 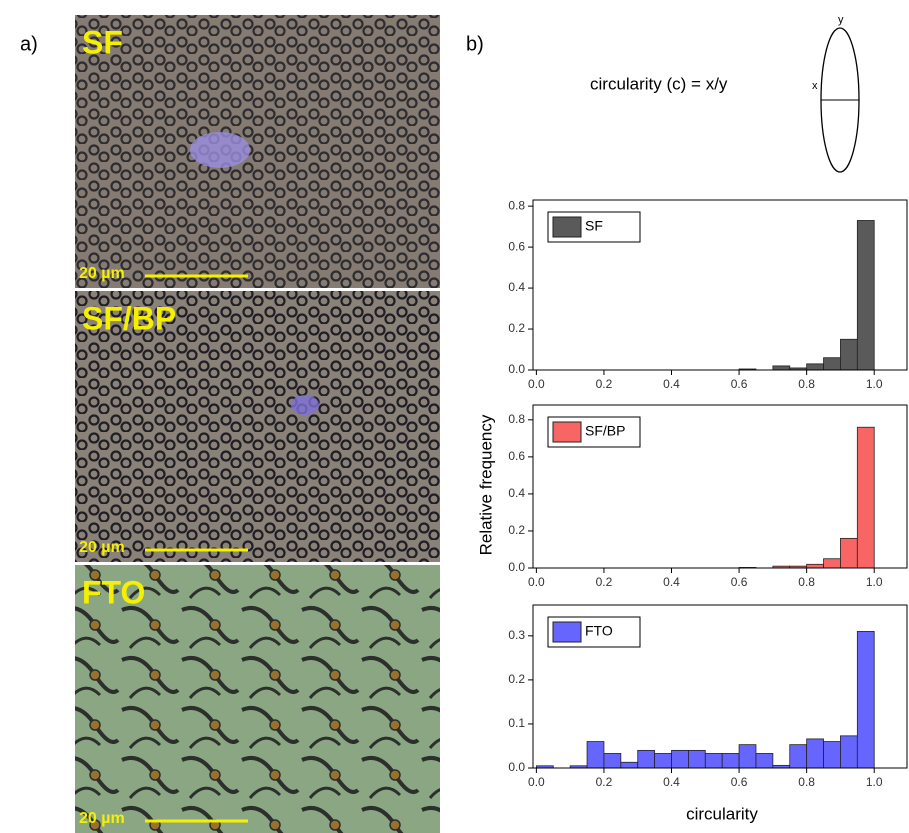 I want to click on panel-label: a), so click(x=29, y=44).